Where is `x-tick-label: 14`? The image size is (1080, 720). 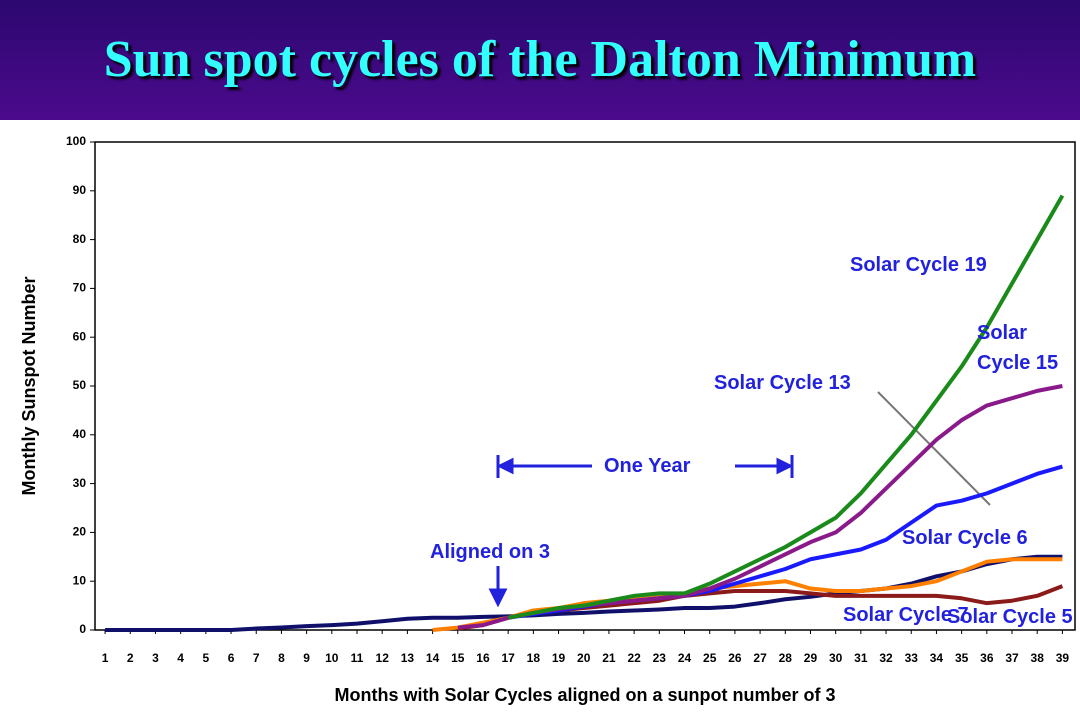
x-tick-label: 14 is located at coordinates (433, 658).